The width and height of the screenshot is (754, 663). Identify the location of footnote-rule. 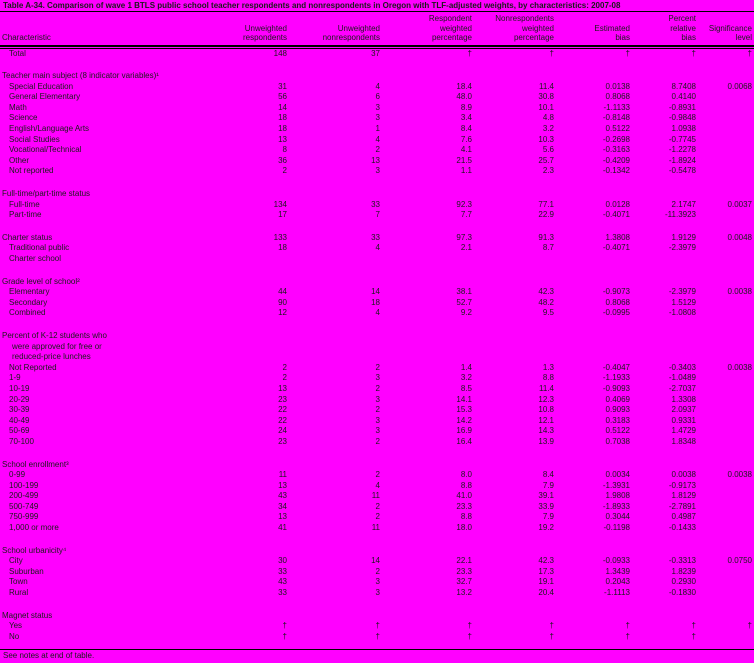
(377, 649).